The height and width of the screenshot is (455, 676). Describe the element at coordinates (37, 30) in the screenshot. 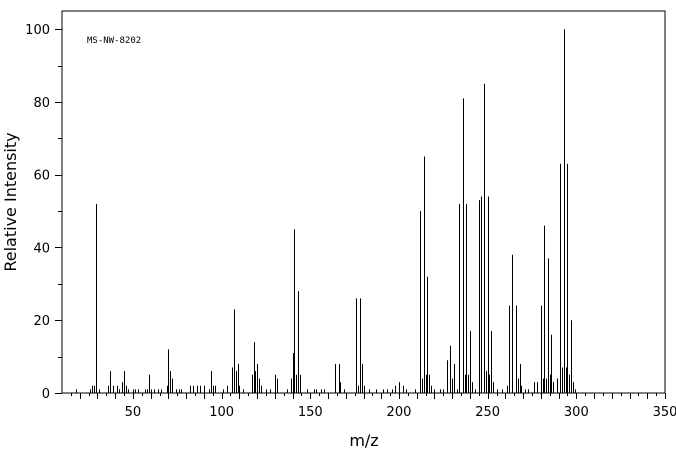

I see `y-tick-label: 100` at that location.